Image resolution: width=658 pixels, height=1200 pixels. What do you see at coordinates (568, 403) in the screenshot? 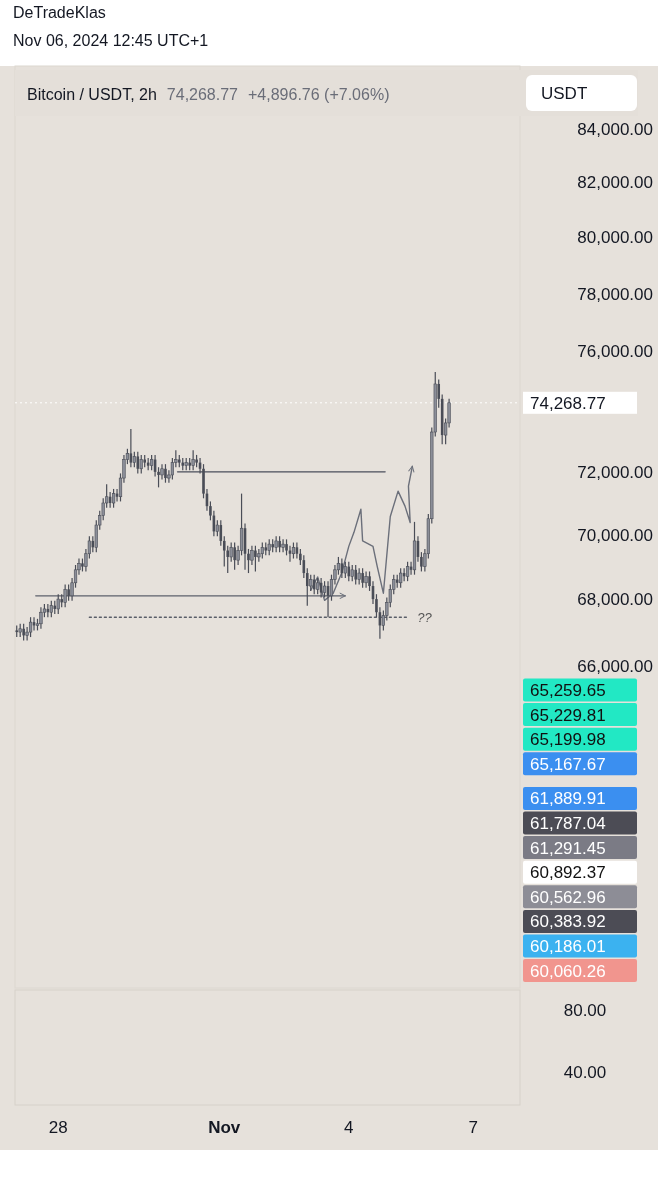
I see `ref-line-label: 74,268.77` at bounding box center [568, 403].